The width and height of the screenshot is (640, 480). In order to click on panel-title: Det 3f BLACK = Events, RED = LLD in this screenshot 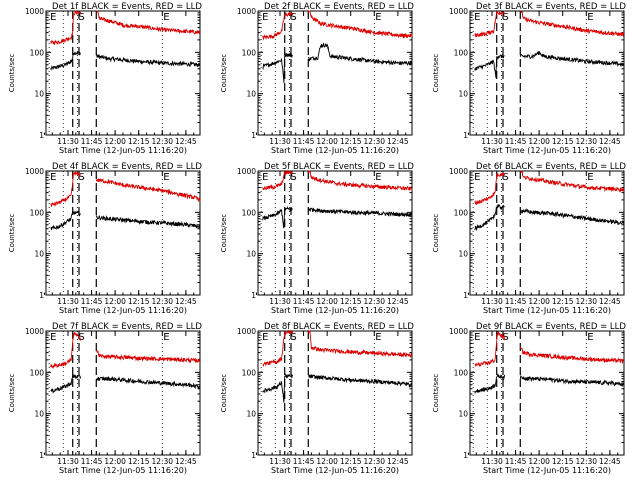, I will do `click(551, 7)`.